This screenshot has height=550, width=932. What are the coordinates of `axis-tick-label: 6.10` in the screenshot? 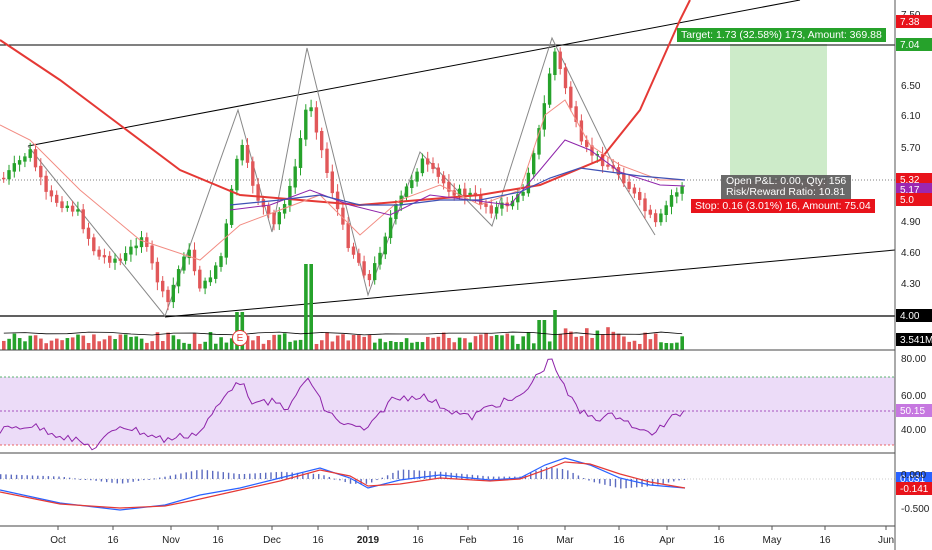 It's located at (911, 116).